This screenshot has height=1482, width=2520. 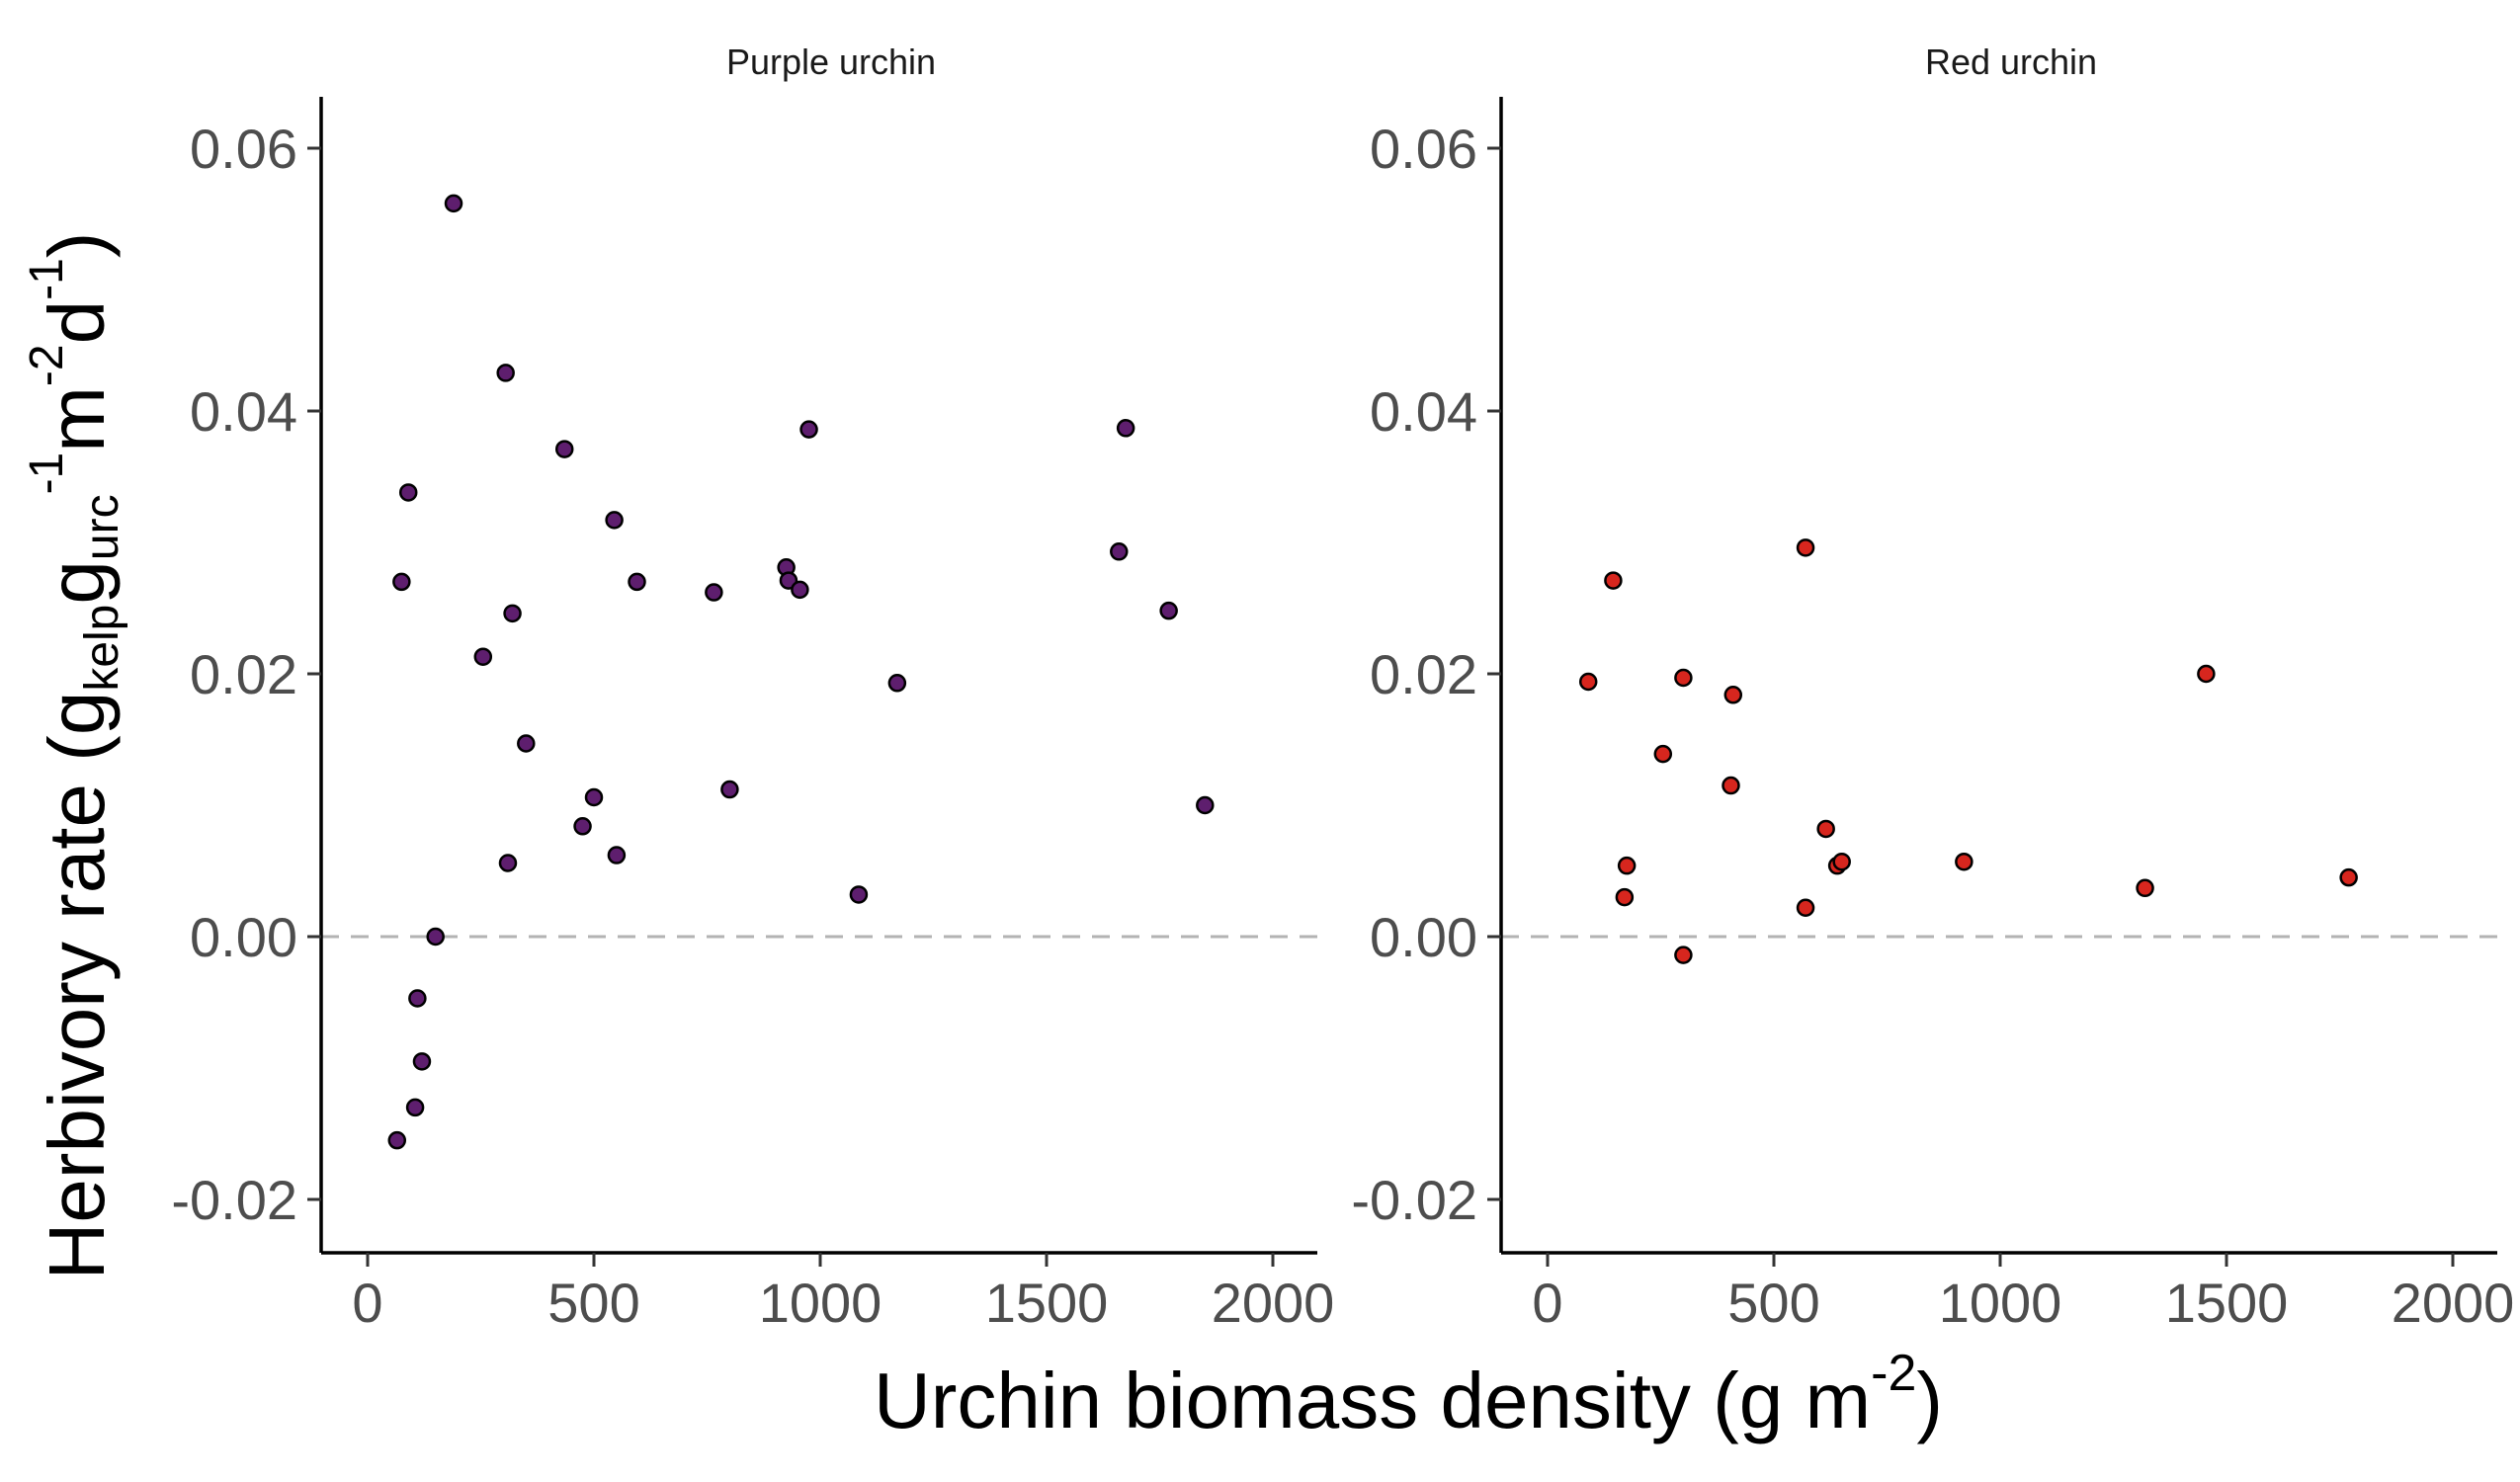 What do you see at coordinates (1408, 1394) in the screenshot?
I see `x-axis-title: Urchin biomass density (g m-2)` at bounding box center [1408, 1394].